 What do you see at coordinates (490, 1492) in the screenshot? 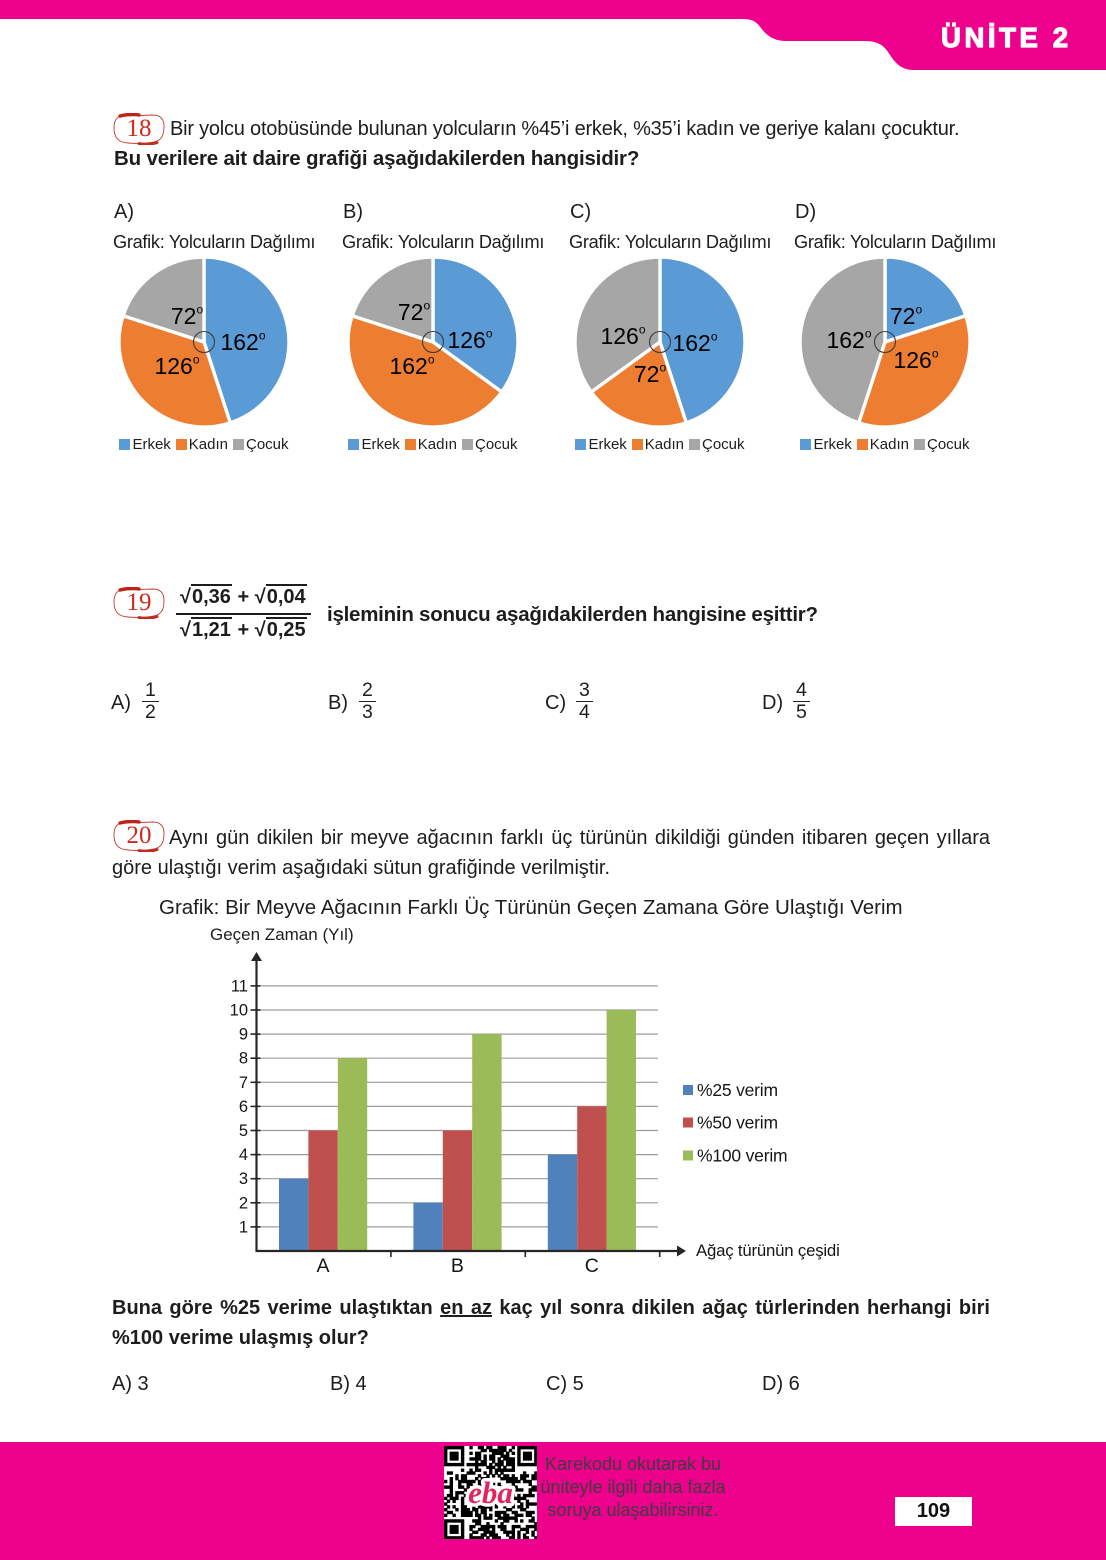
I see `svg-text: eba` at bounding box center [490, 1492].